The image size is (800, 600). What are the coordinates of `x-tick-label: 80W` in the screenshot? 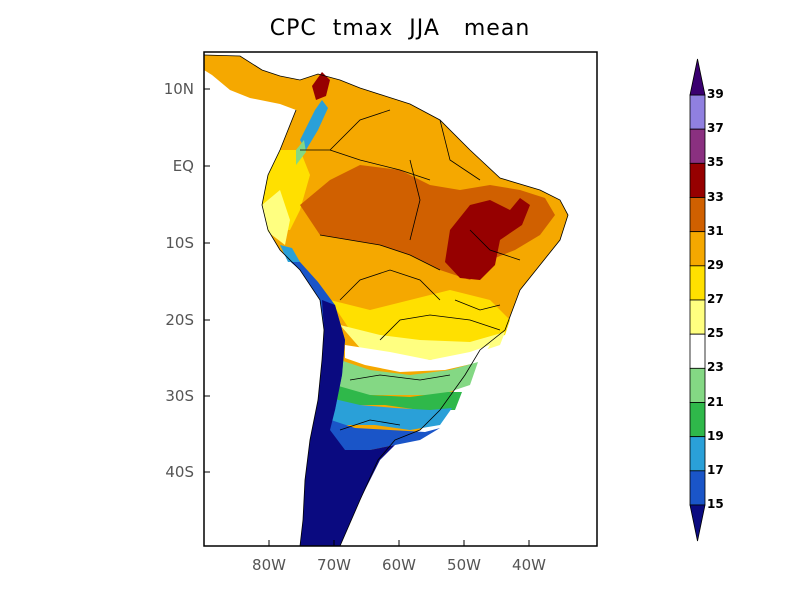 It's located at (269, 565).